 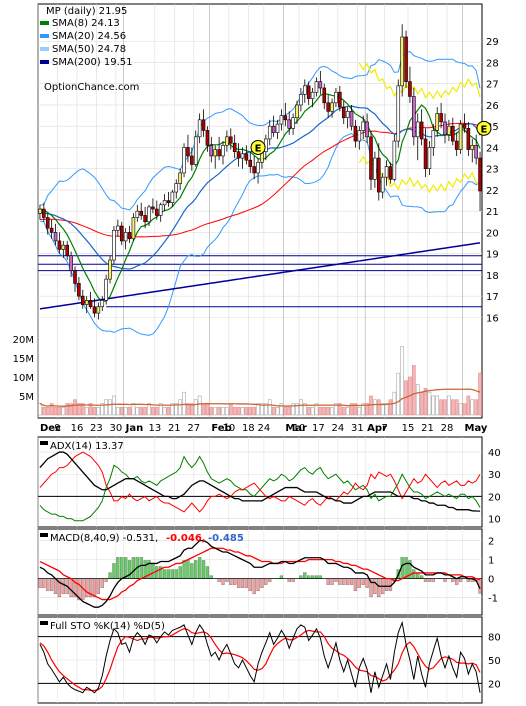 I want to click on x-tick-label: 18, so click(x=248, y=428).